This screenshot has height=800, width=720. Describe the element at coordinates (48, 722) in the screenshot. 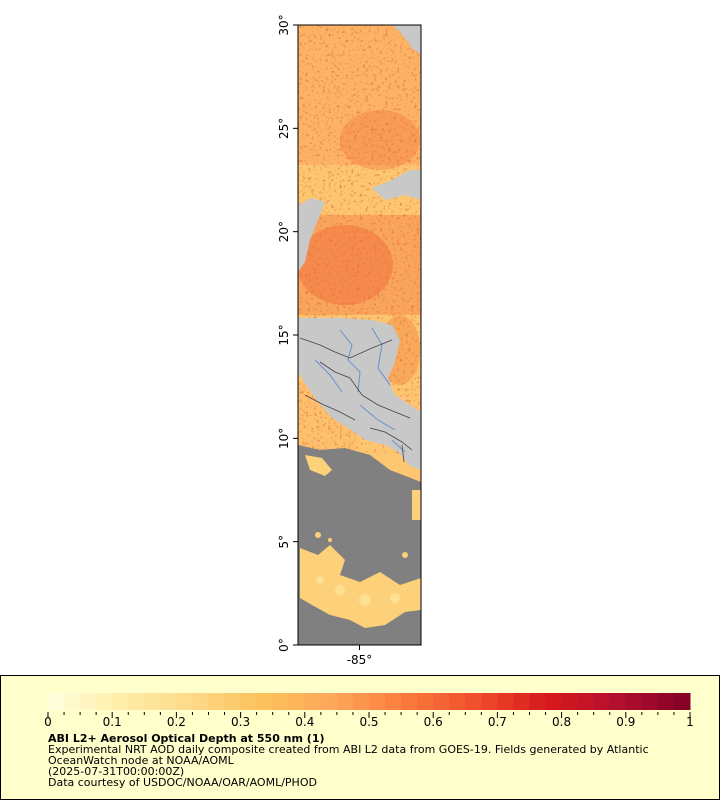

I see `colorbar-tick-label: 0` at that location.